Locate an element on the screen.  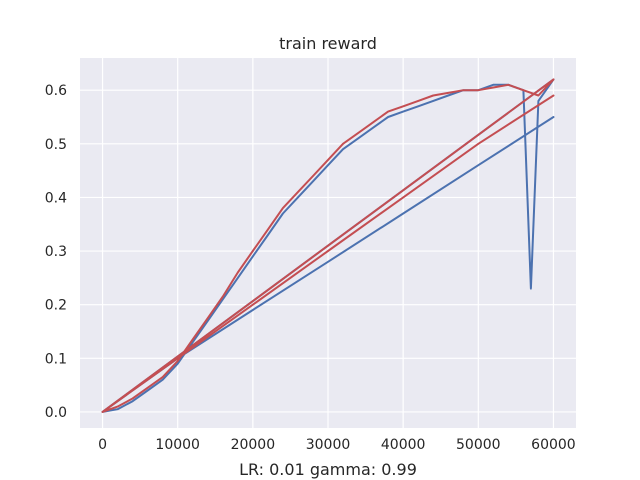
y-tick-label: 0.3 is located at coordinates (56, 252).